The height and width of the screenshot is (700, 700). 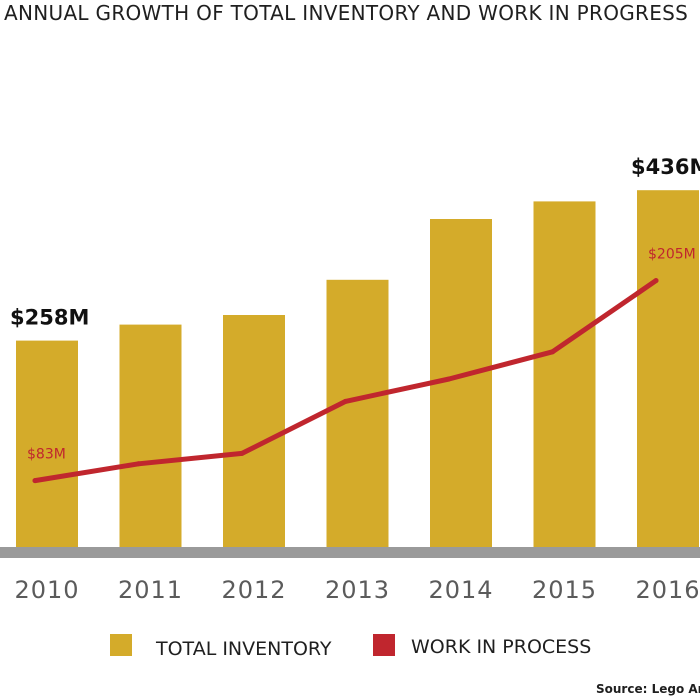 I want to click on bar-label-2010: $258M, so click(x=49, y=318).